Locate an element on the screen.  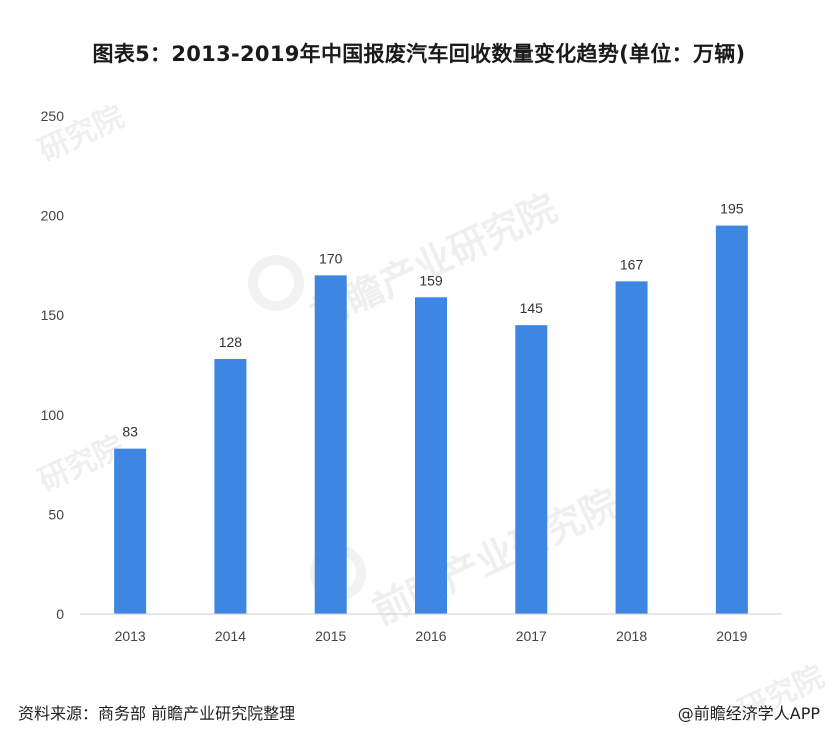
bar-value-label: 195 is located at coordinates (732, 209).